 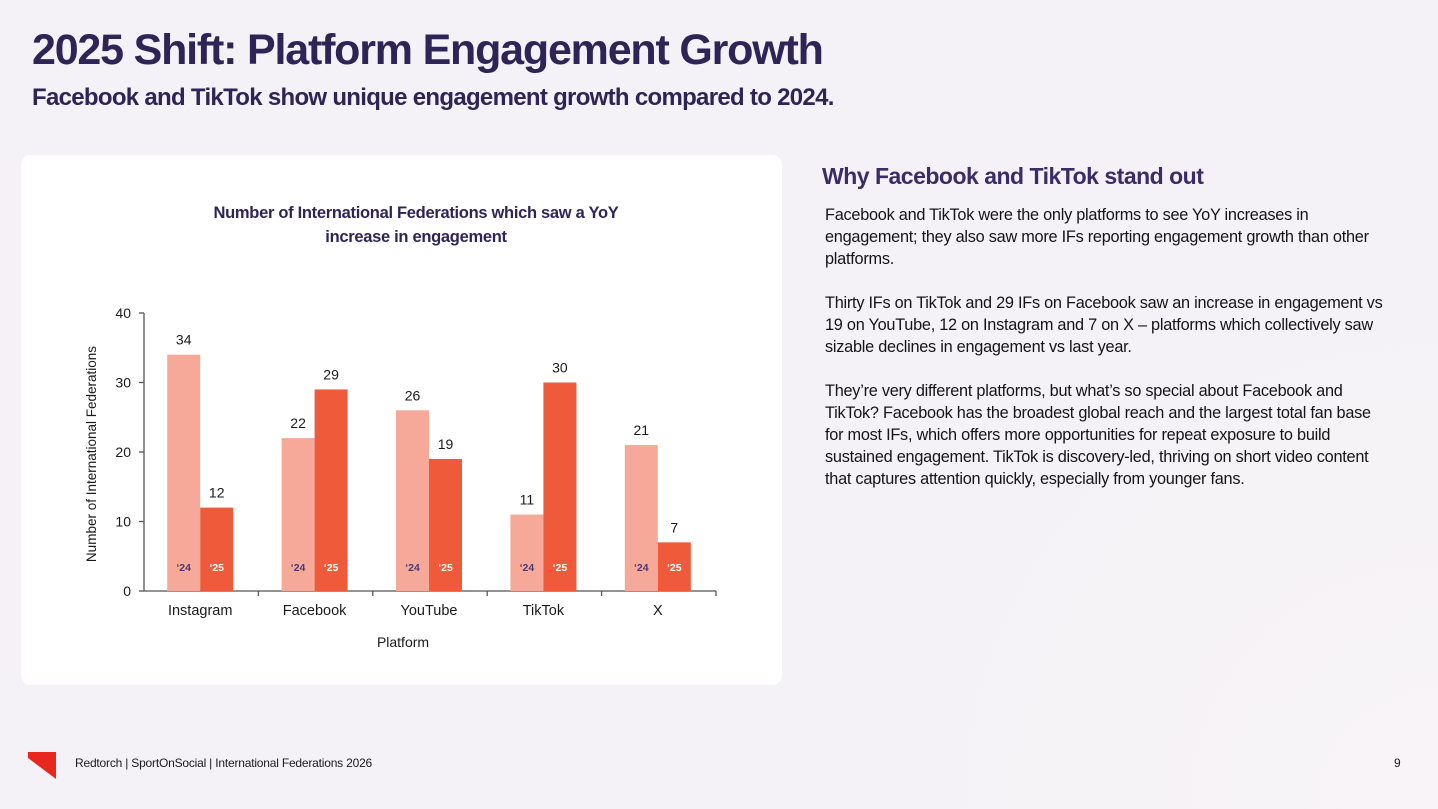 I want to click on bar-value-label: 26, so click(x=413, y=395).